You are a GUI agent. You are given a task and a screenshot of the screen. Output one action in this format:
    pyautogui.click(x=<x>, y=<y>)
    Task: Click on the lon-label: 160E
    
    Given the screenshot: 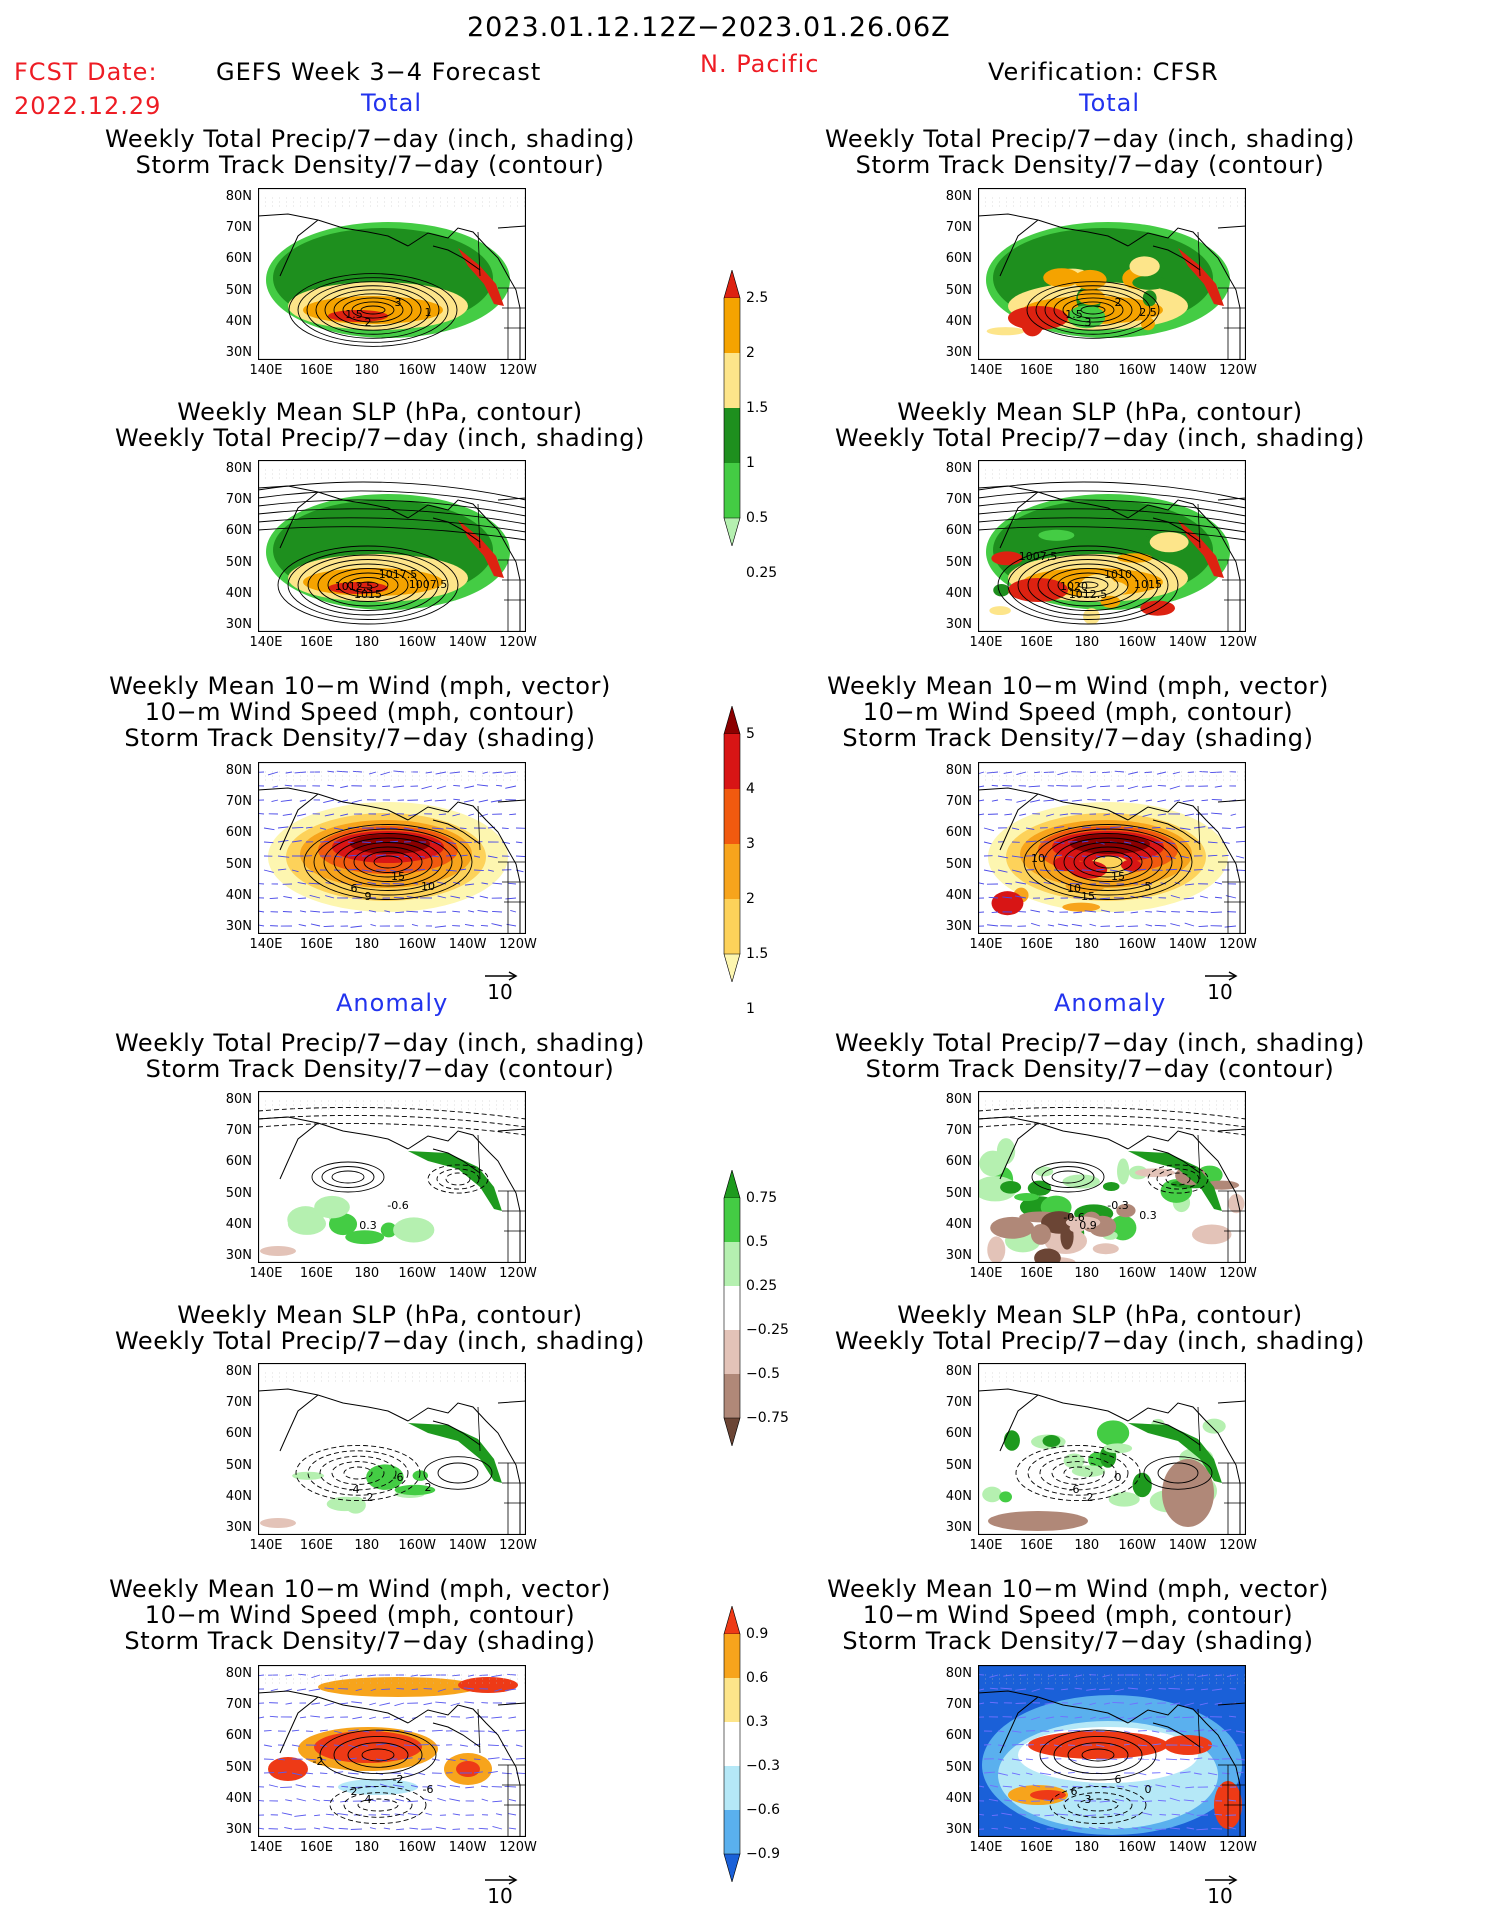 What is the action you would take?
    pyautogui.click(x=316, y=944)
    